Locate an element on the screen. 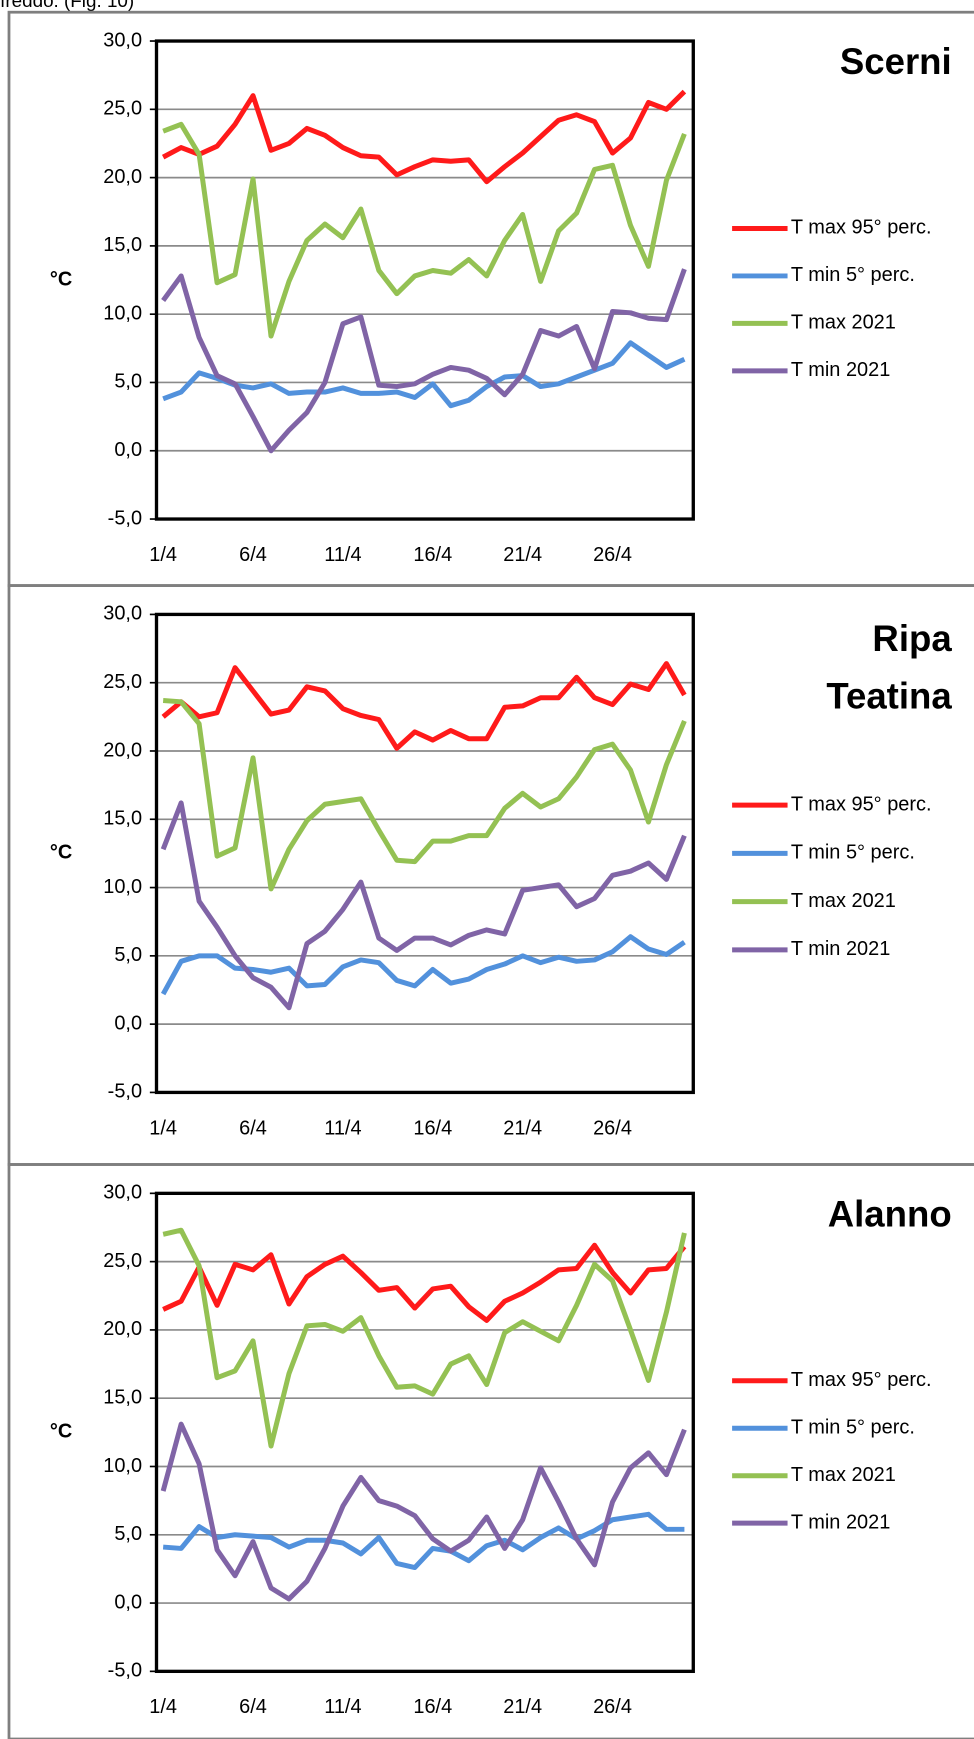 The width and height of the screenshot is (974, 1739). caption: freddo. (Fig. 10) is located at coordinates (67, 5).